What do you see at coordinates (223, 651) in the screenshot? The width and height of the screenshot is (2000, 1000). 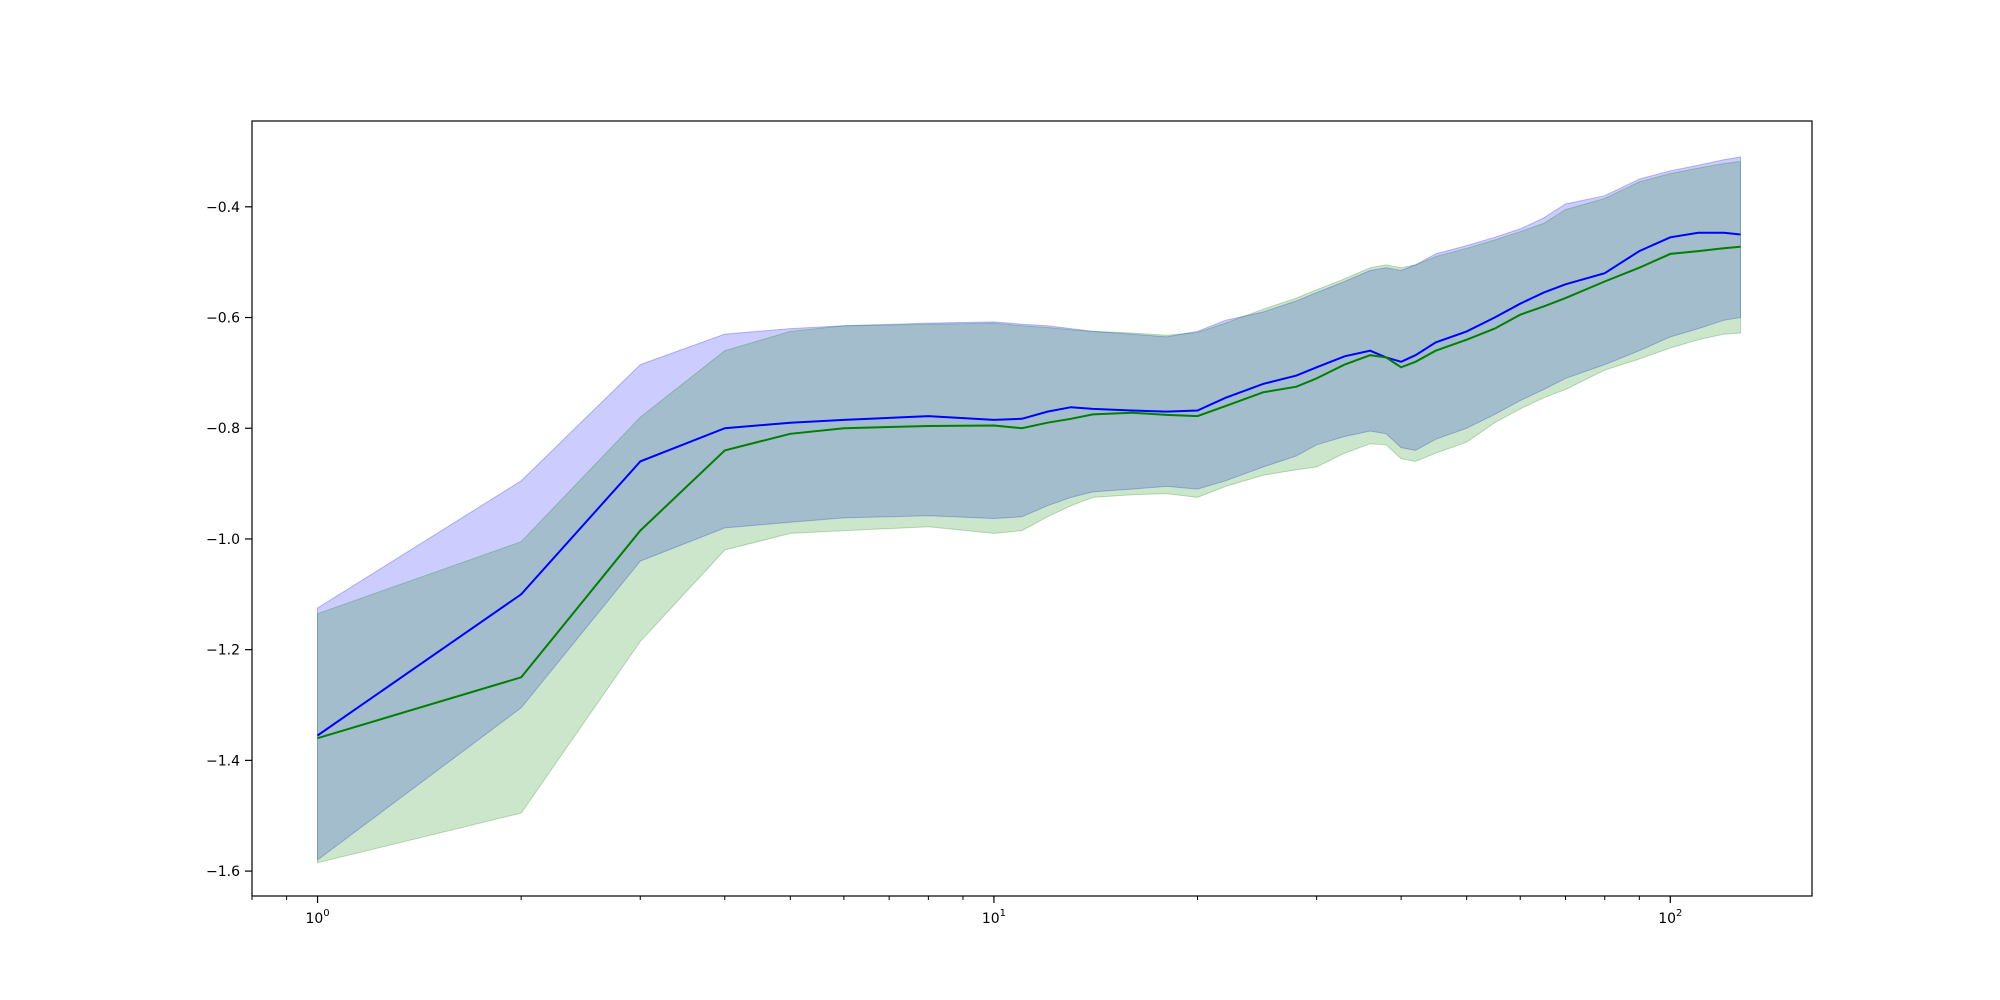 I see `y-tick-label: −1.2` at bounding box center [223, 651].